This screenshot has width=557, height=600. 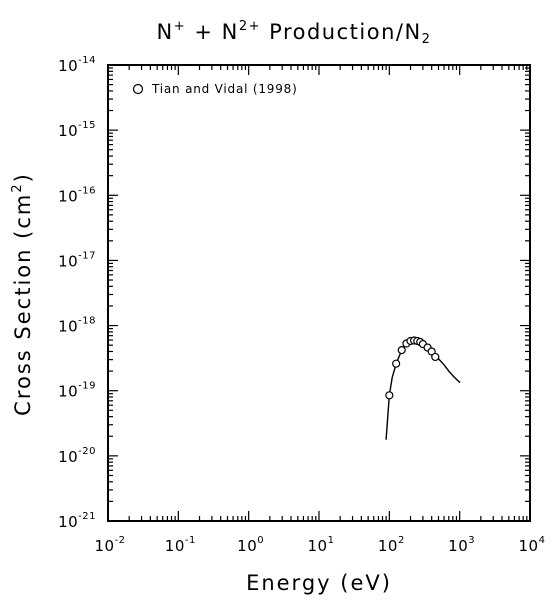 I want to click on legend: Tian and Vidal (1998), so click(x=215, y=89).